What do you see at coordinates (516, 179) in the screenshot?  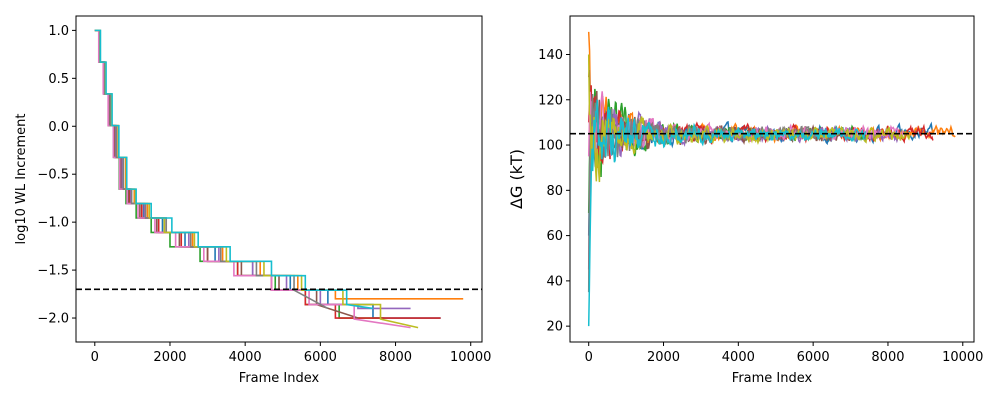 I see `delta-g-y-axis-label: ΔG (kT)` at bounding box center [516, 179].